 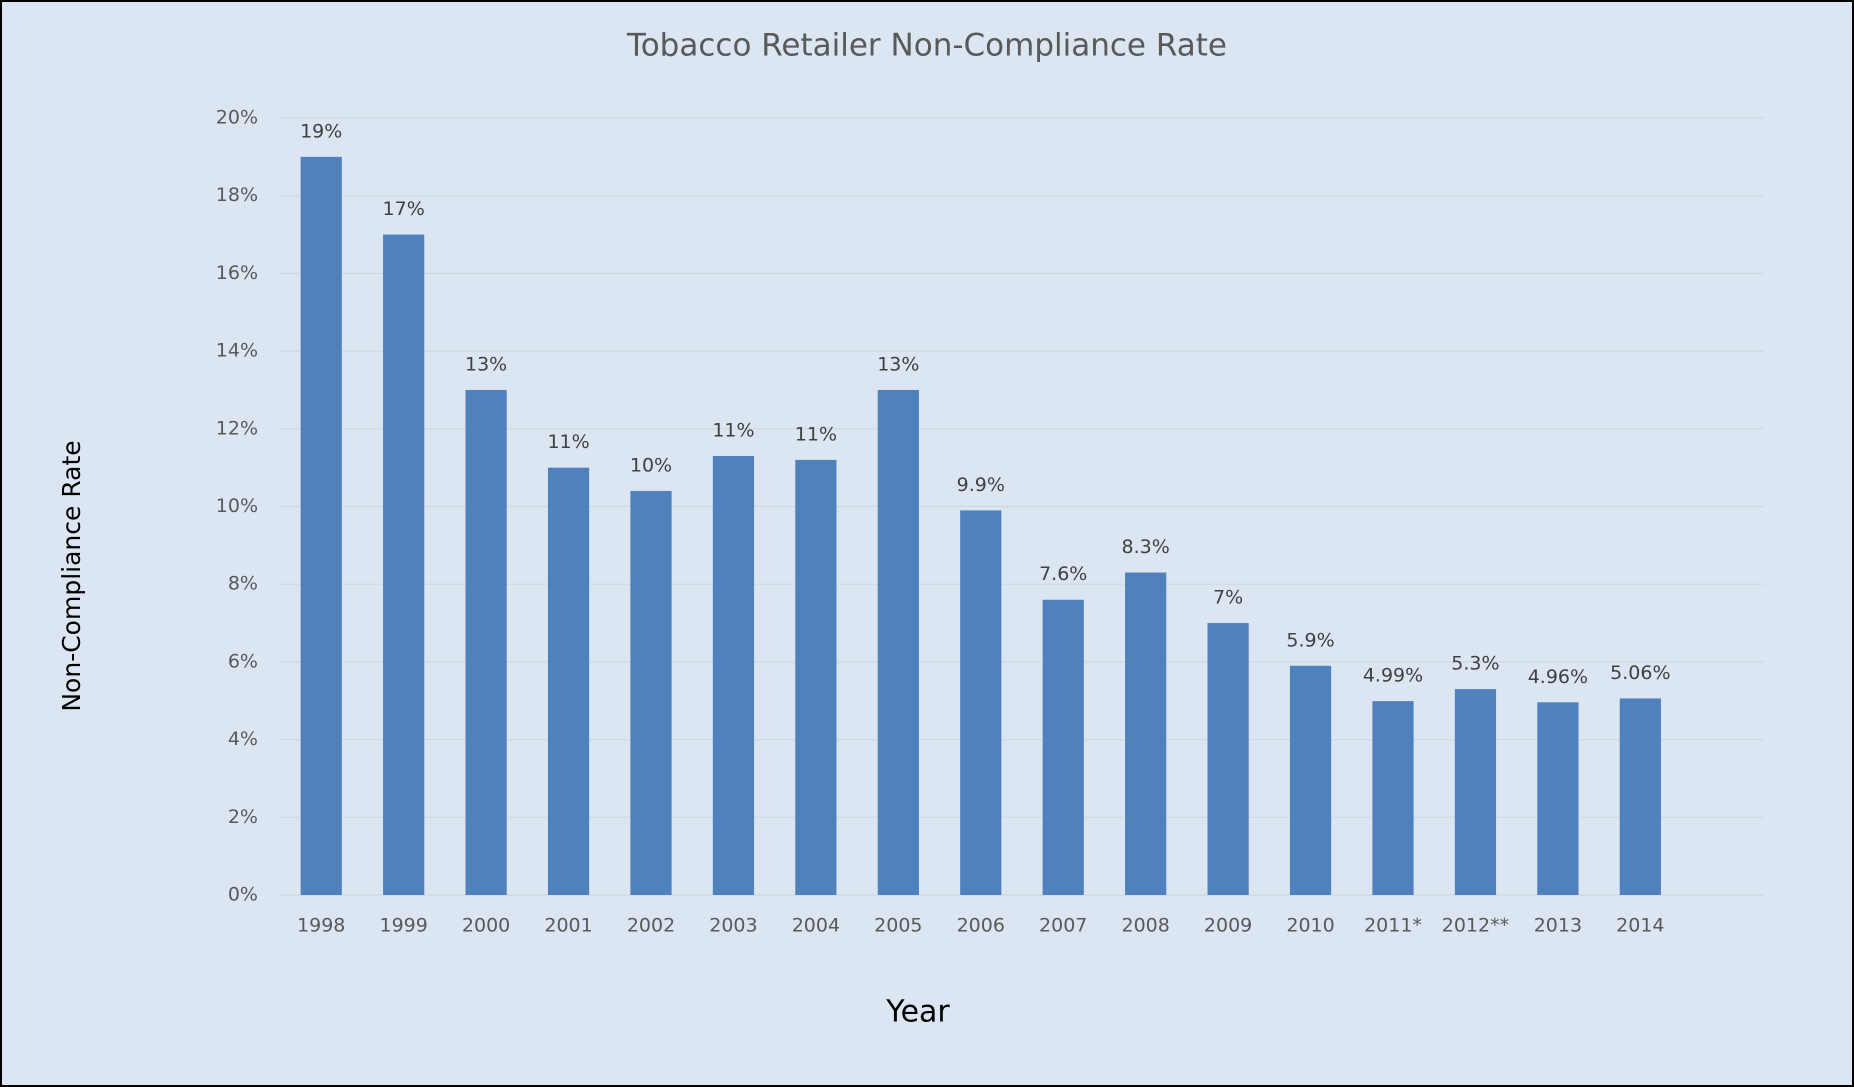 I want to click on x-tick-label: 2008, so click(x=1145, y=926).